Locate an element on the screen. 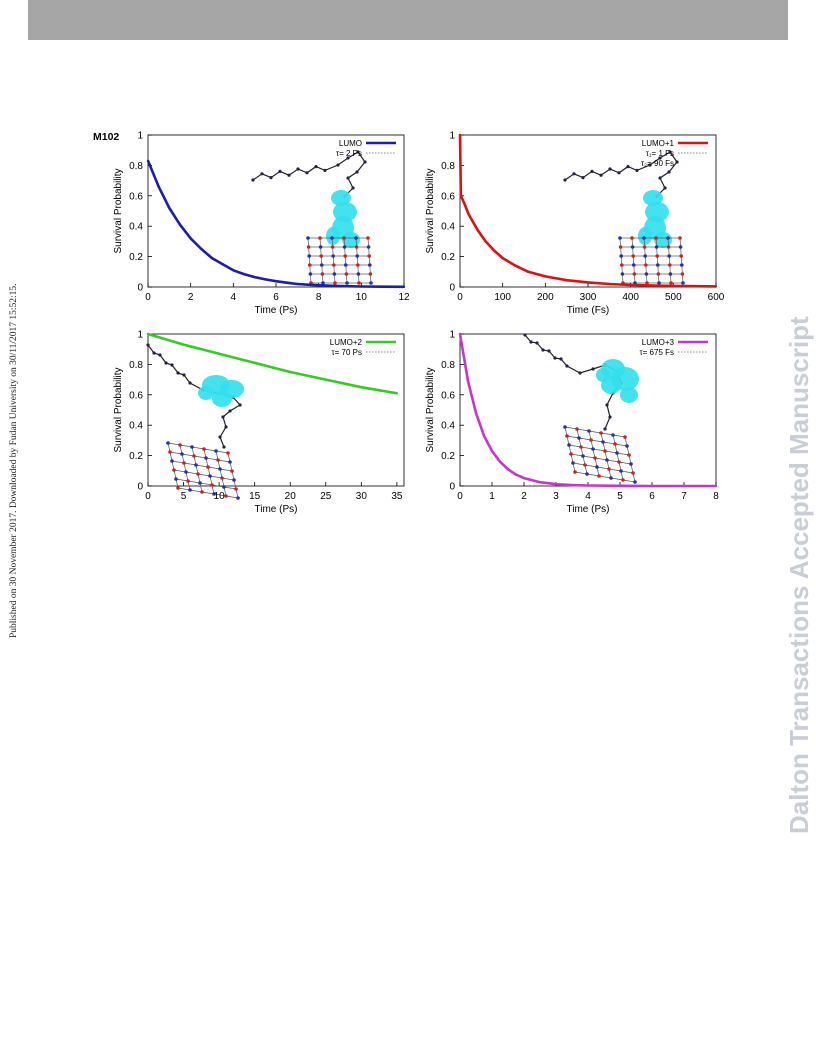  legend-label: τ₂= 90 Fs is located at coordinates (657, 163).